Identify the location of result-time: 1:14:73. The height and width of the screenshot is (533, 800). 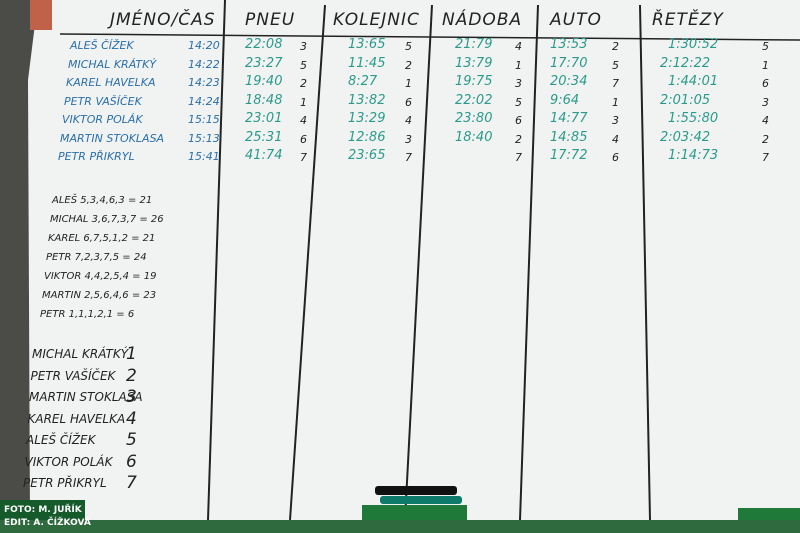
(693, 155).